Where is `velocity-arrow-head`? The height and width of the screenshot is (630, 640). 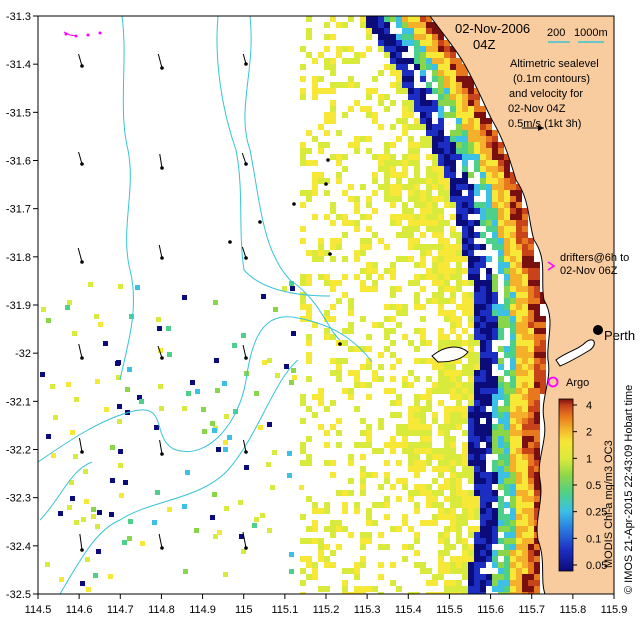 velocity-arrow-head is located at coordinates (340, 344).